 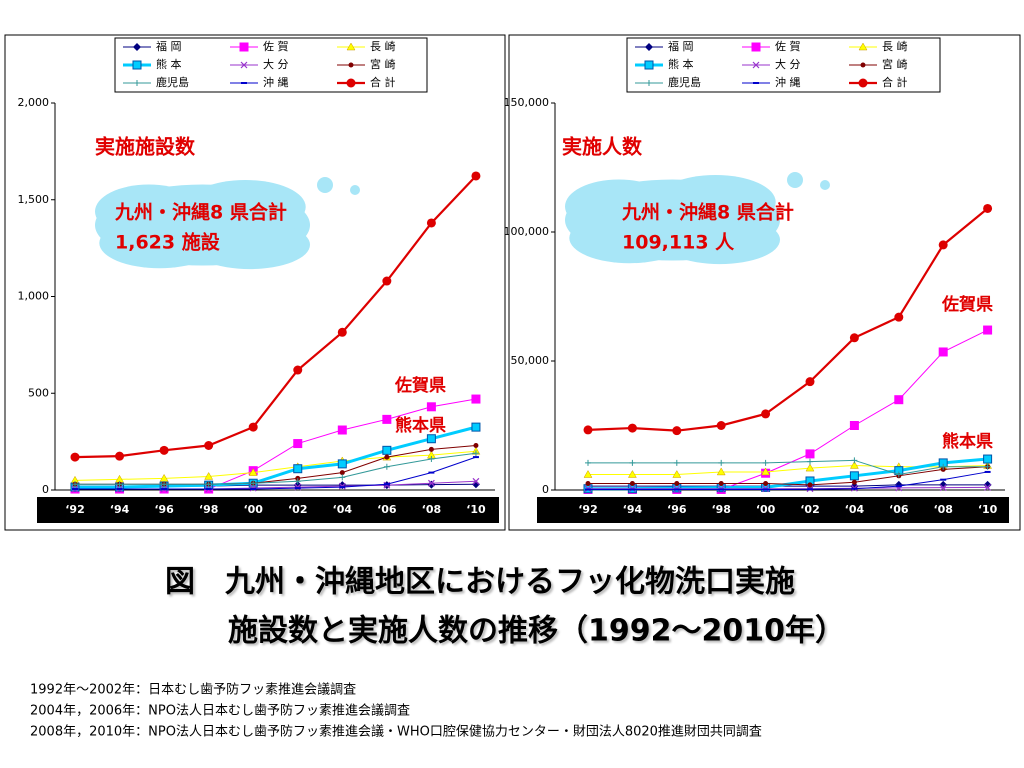 I want to click on x-tick-label: ‘00, so click(x=253, y=509).